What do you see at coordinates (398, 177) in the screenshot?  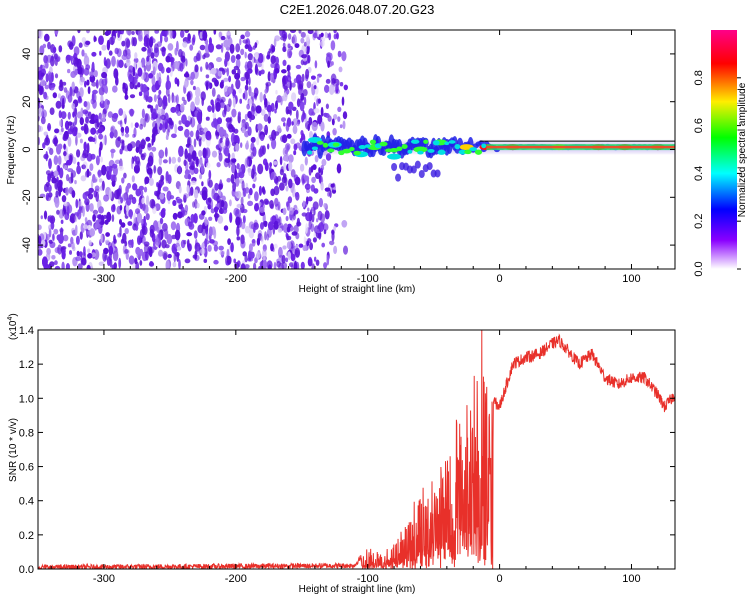 I see `signal-trail-cell` at bounding box center [398, 177].